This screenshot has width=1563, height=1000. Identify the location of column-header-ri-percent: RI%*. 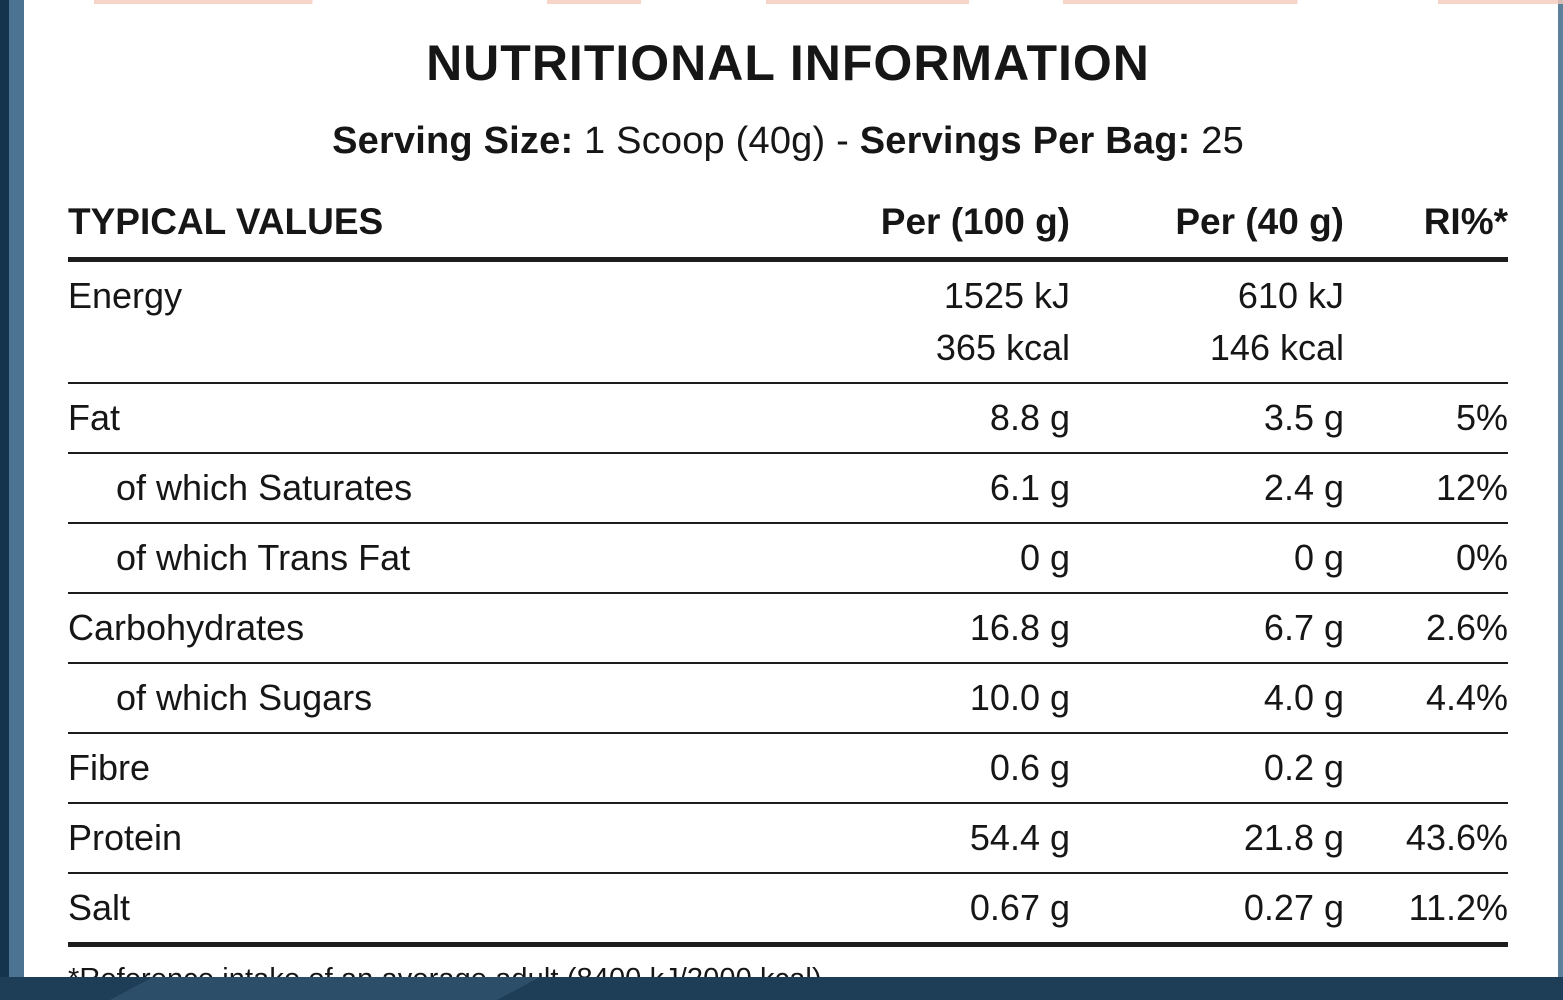
(1426, 231).